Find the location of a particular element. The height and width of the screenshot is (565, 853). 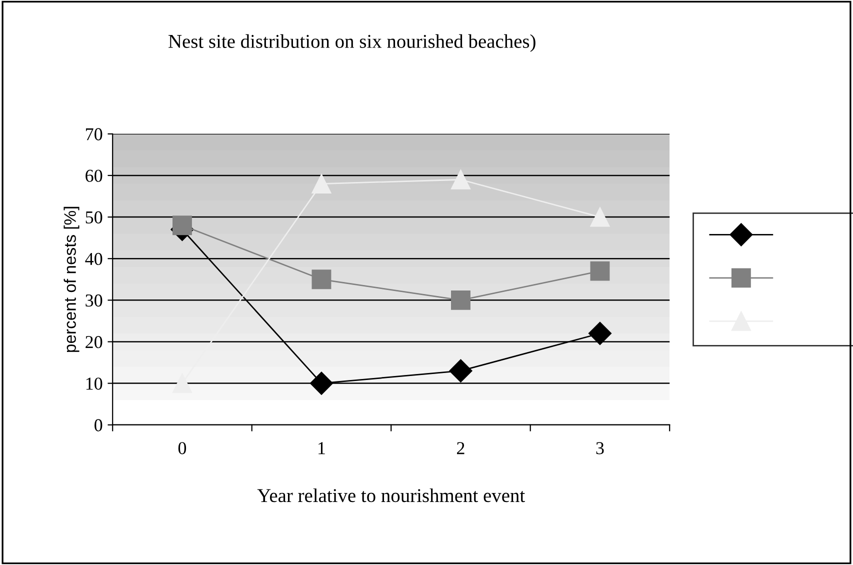

y-axis-title: percent of nests [%] is located at coordinates (72, 279).